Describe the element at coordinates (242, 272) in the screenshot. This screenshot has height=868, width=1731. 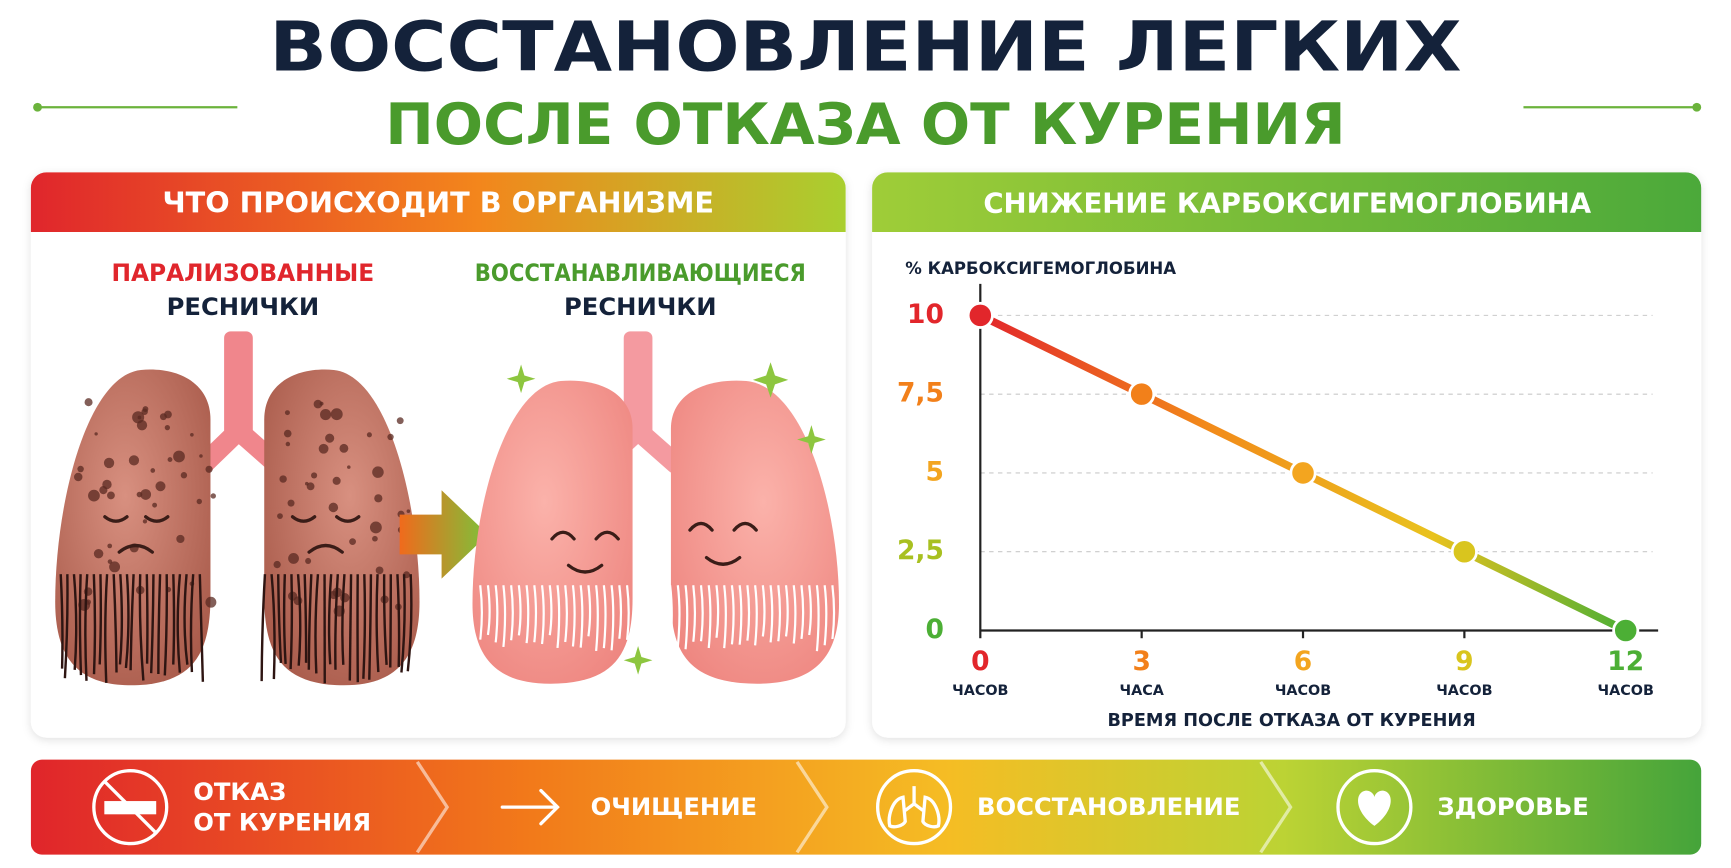
I see `before-label: ПАРАЛИЗОВАННЫЕ` at that location.